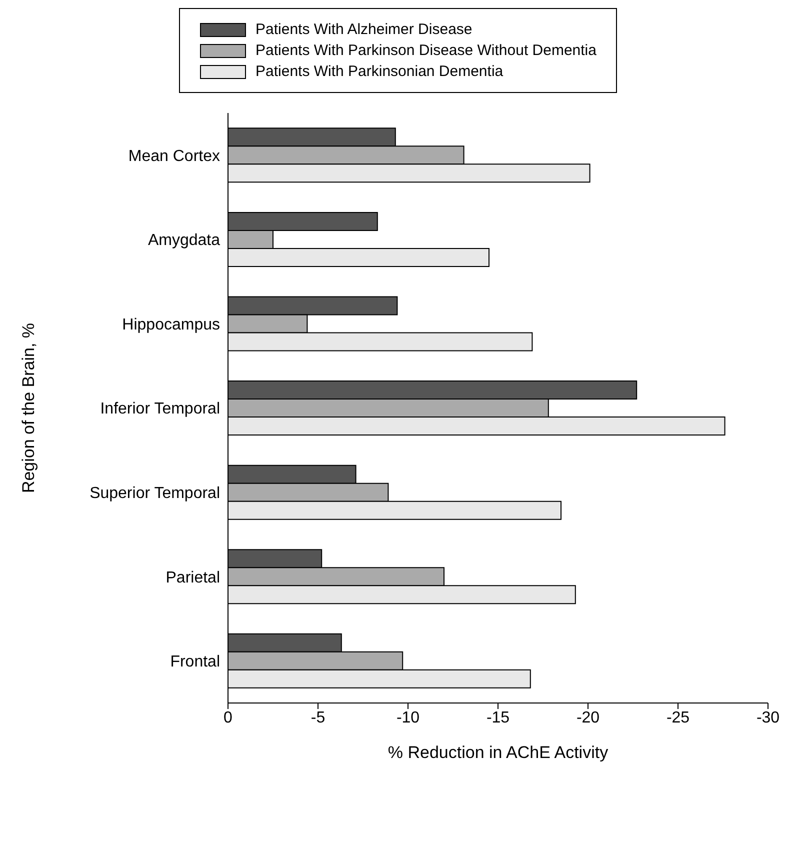 The image size is (798, 854). I want to click on legend-label: Patients With Parkinsonian Dementia, so click(380, 71).